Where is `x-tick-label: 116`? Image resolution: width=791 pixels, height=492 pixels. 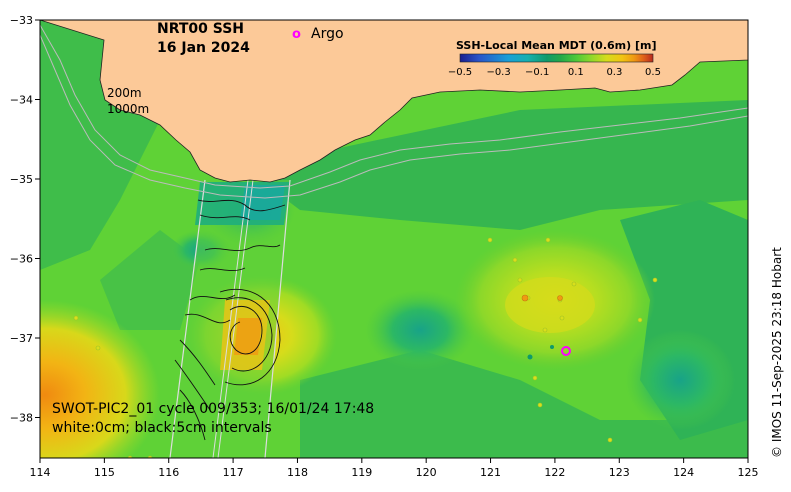
x-tick-label: 116 is located at coordinates (168, 472).